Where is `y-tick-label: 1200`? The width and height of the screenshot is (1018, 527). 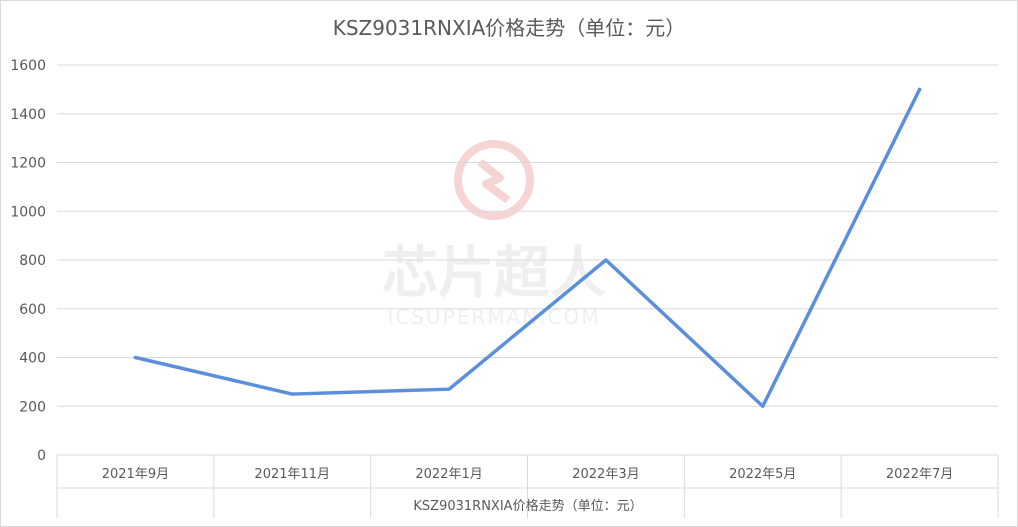
y-tick-label: 1200 is located at coordinates (28, 164).